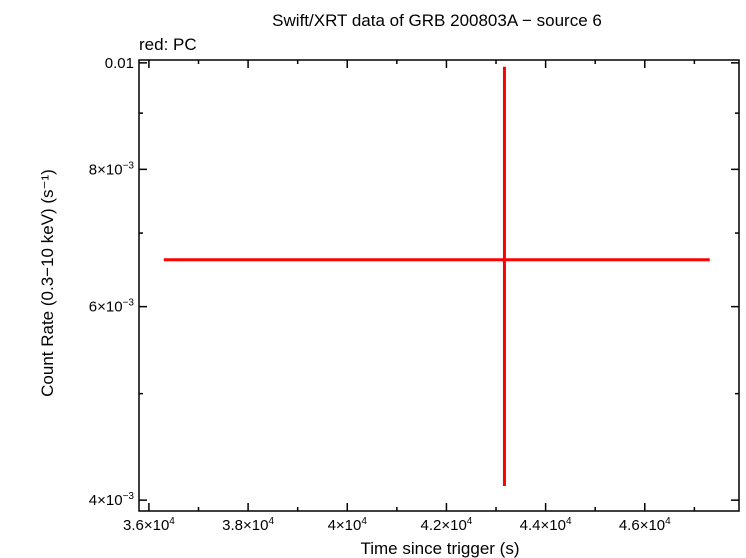 This screenshot has width=746, height=558. Describe the element at coordinates (645, 525) in the screenshot. I see `x-tick-label: 4.6×10⁴` at that location.